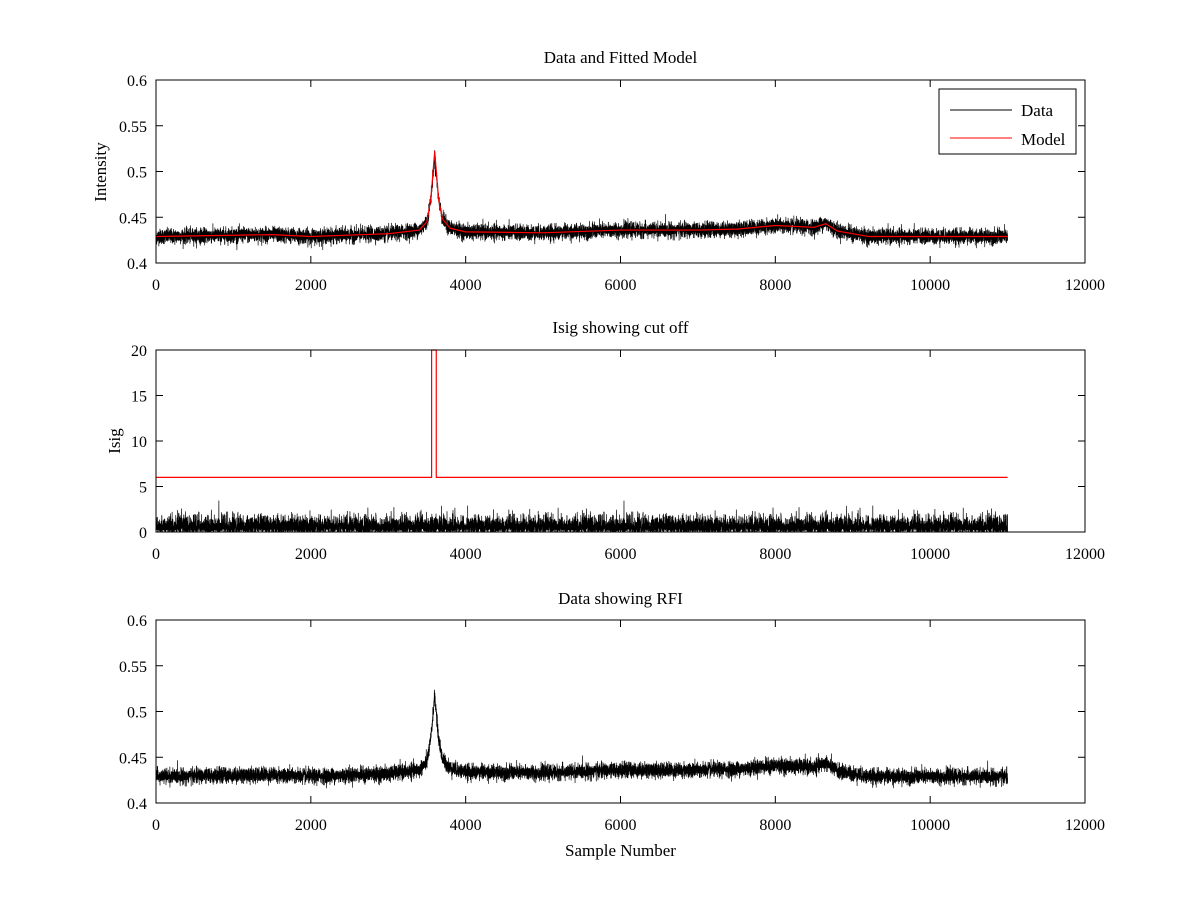  Describe the element at coordinates (139, 351) in the screenshot. I see `y-tick-label: 20` at that location.